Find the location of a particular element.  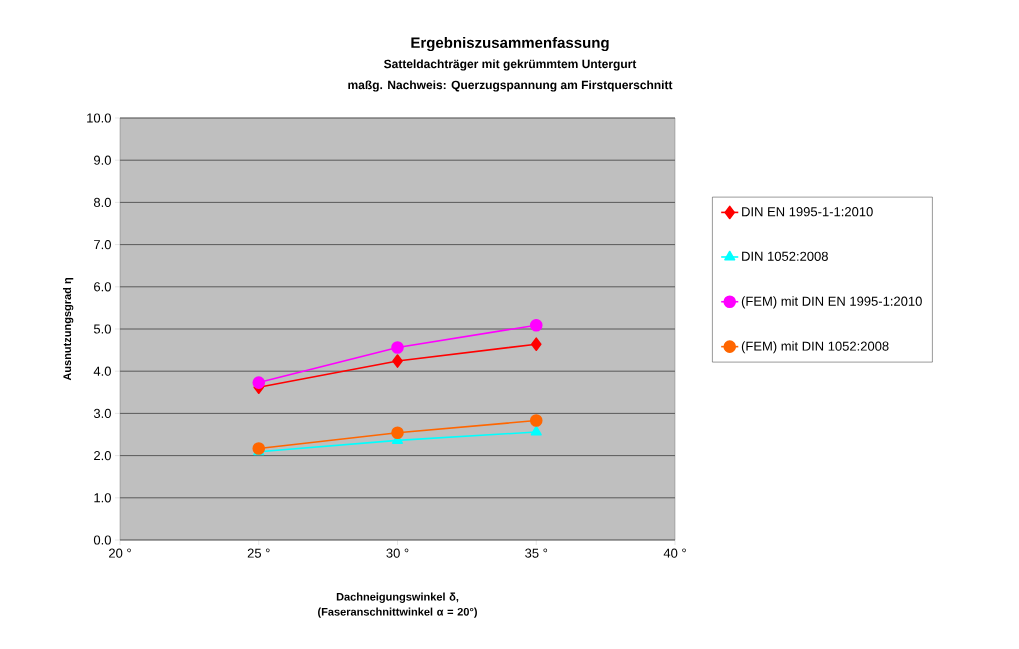

y-tick-label: 10.0 is located at coordinates (99, 118).